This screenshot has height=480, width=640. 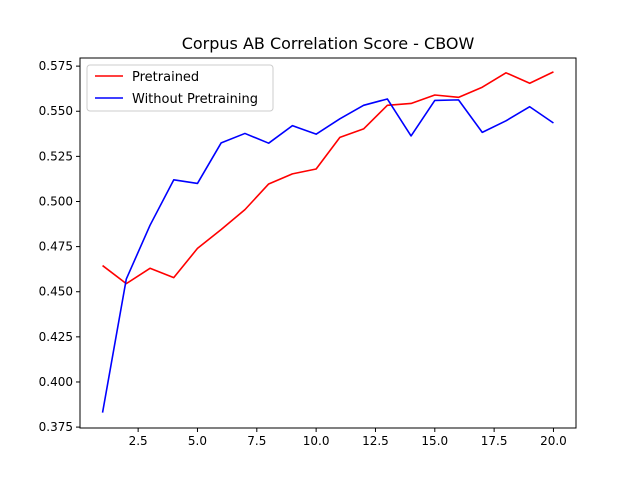 I want to click on x-tick-label: 17.5, so click(x=494, y=441).